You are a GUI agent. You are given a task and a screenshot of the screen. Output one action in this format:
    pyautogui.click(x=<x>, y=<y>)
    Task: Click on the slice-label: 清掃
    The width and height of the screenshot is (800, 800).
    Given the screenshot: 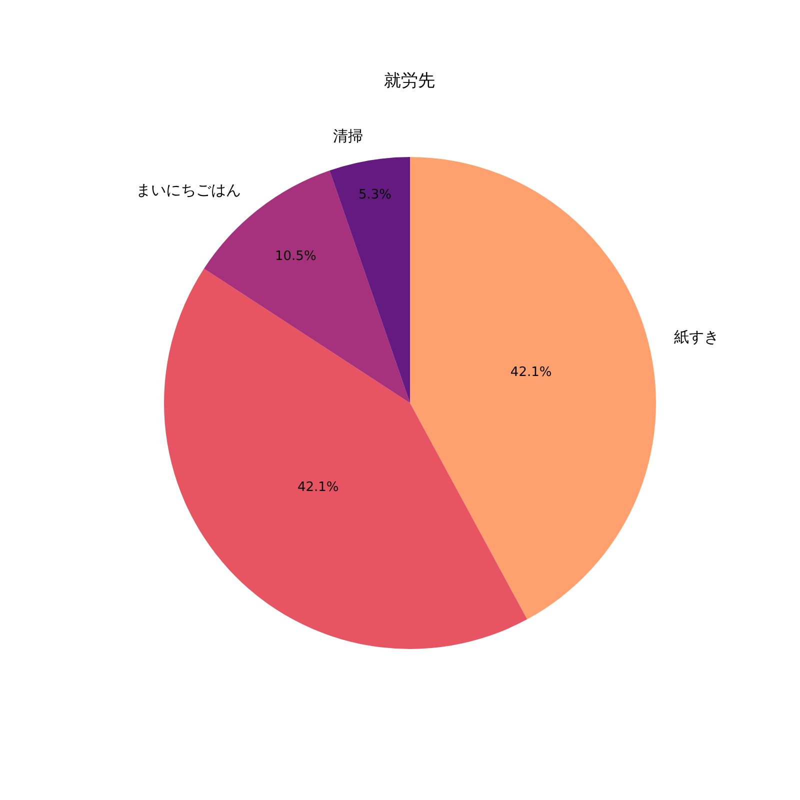 What is the action you would take?
    pyautogui.click(x=348, y=136)
    